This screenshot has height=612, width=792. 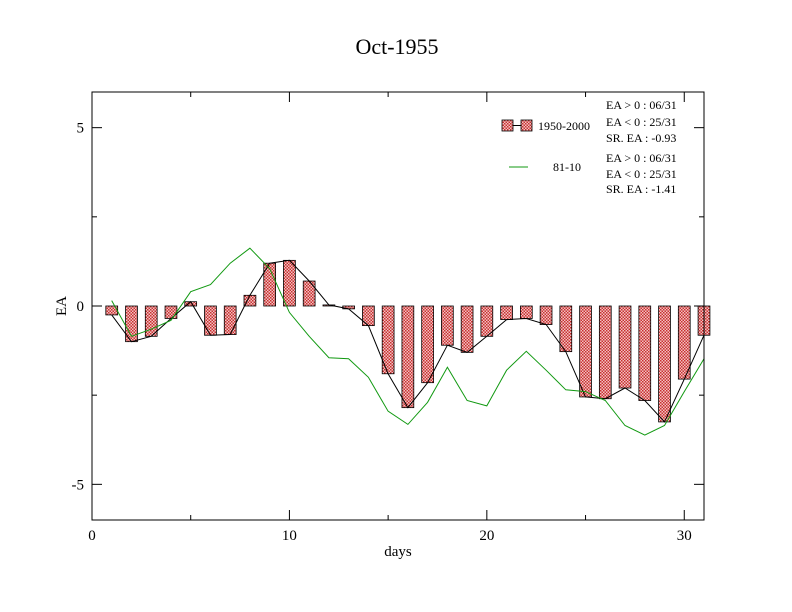 I want to click on y-tick-label--5: -5, so click(x=78, y=485).